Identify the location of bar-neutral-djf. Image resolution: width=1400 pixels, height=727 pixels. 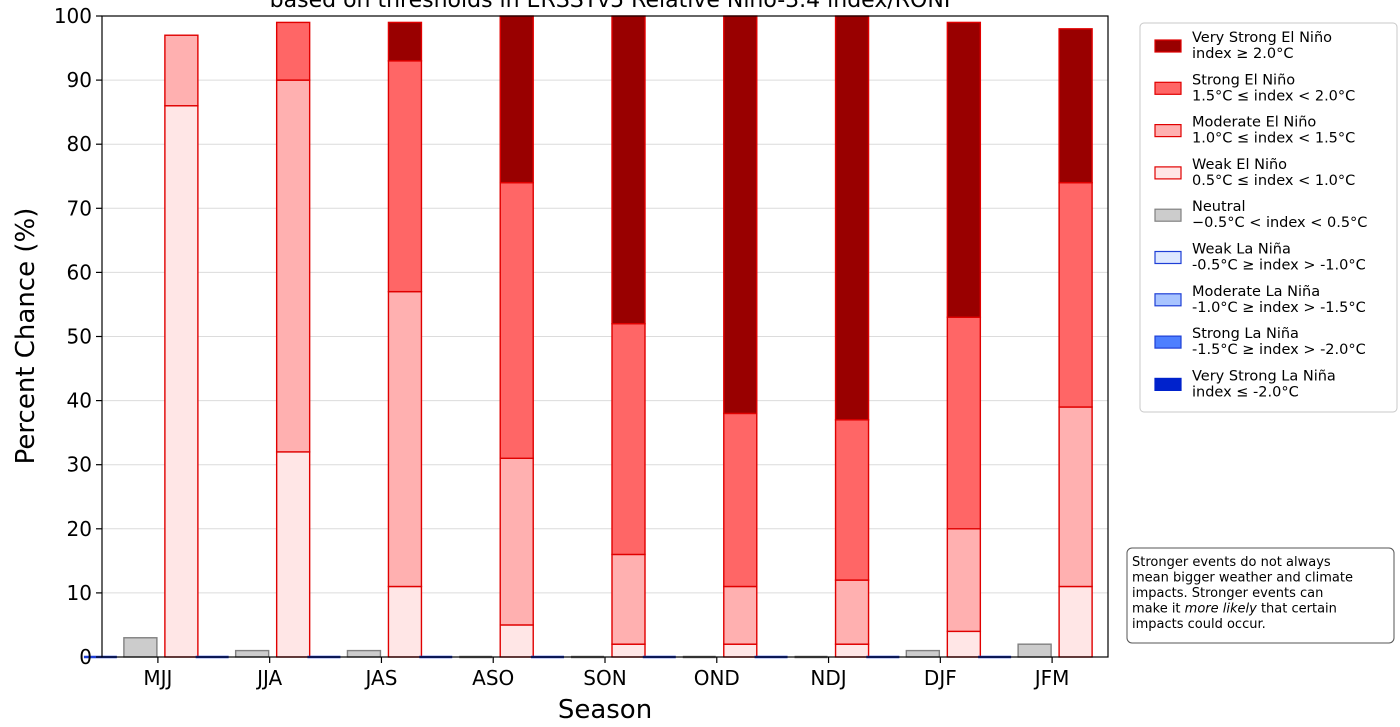
(923, 653).